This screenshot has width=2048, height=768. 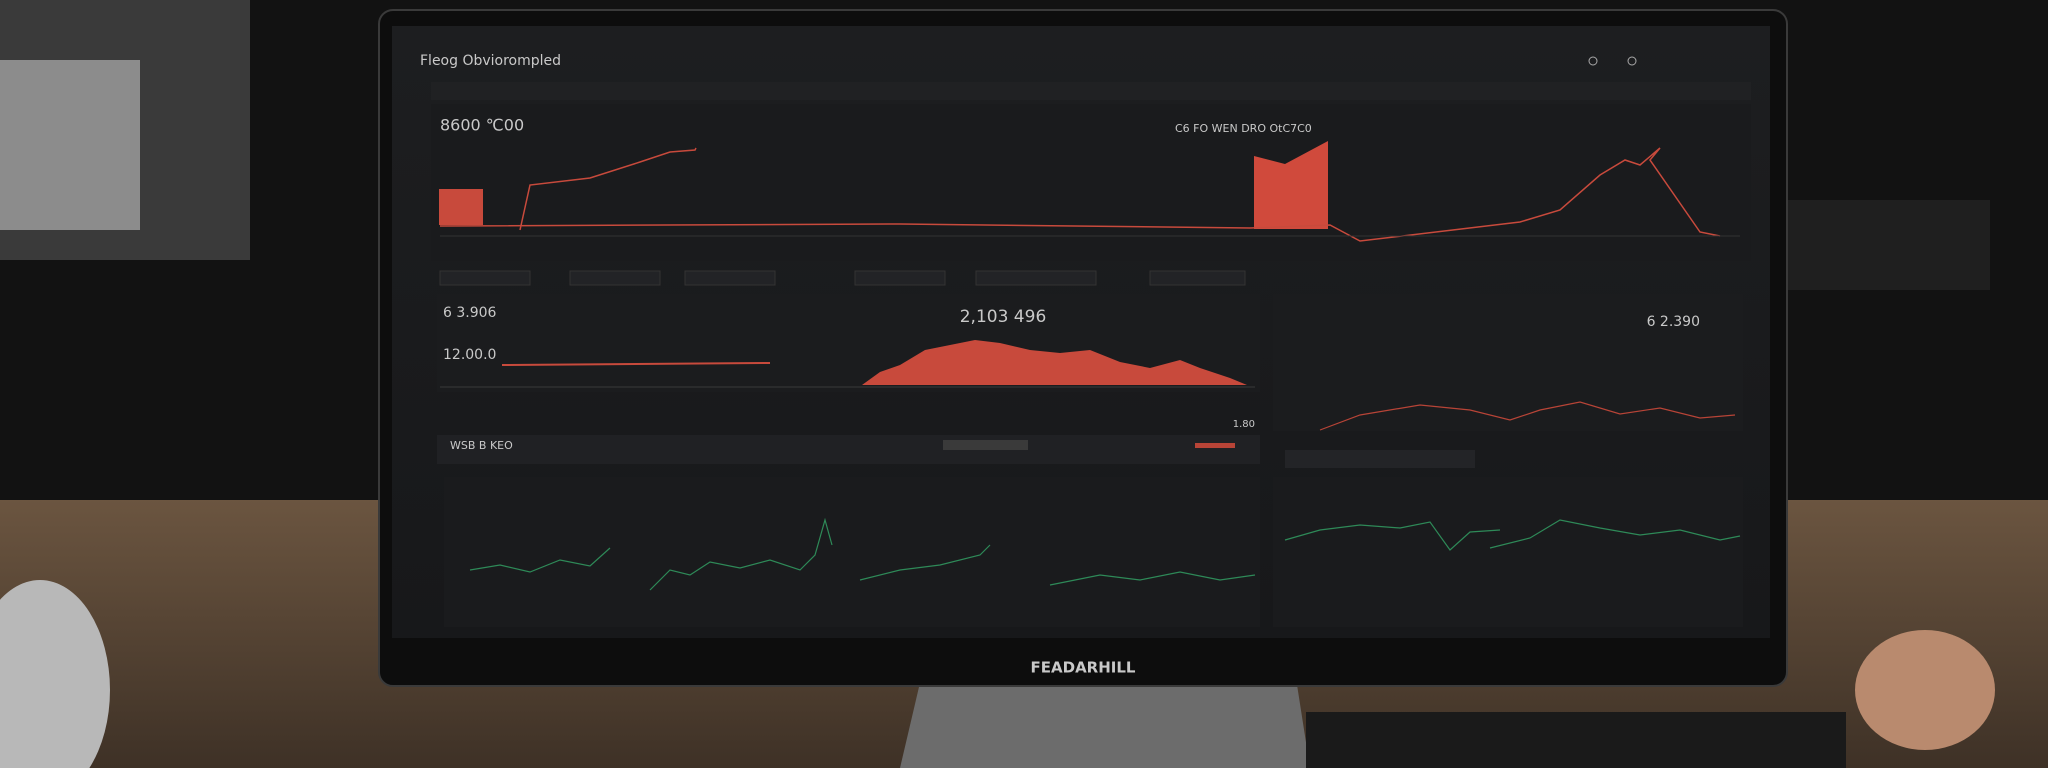 What do you see at coordinates (1885, 245) in the screenshot?
I see `shelf` at bounding box center [1885, 245].